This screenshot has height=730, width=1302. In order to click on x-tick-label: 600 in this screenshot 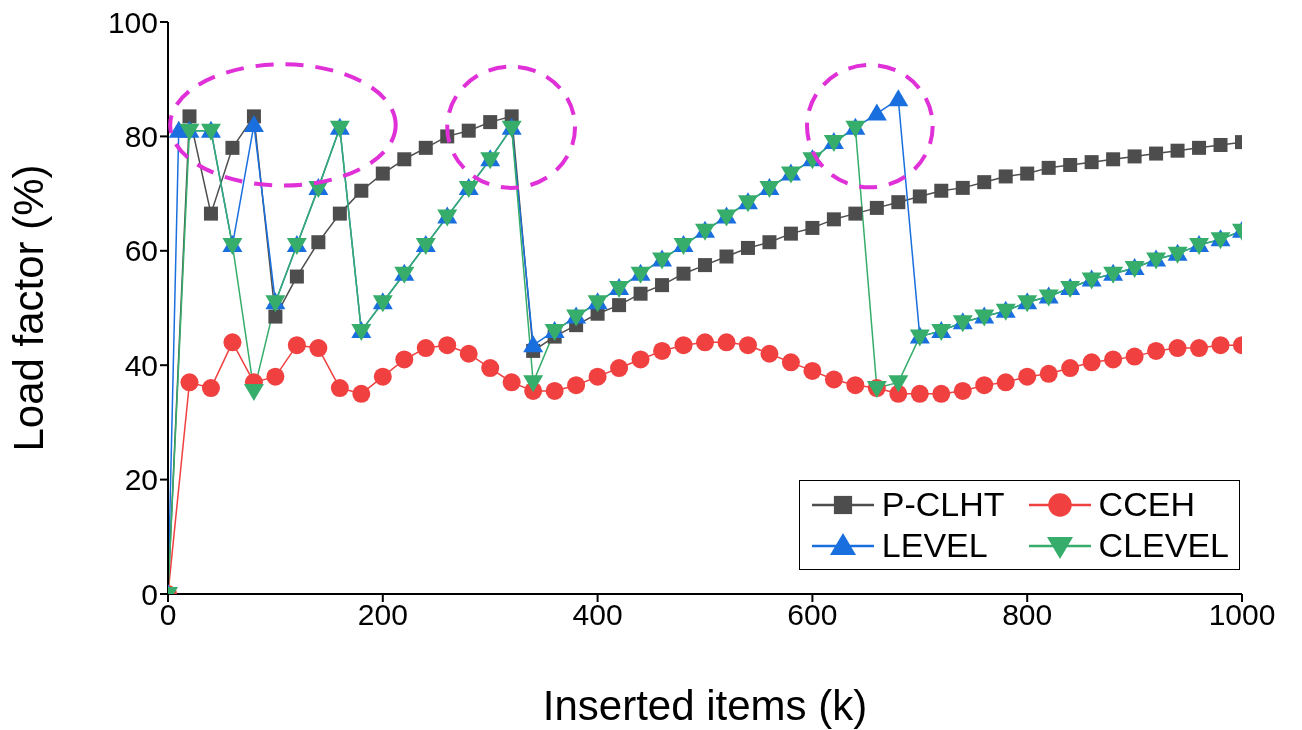, I will do `click(812, 615)`.